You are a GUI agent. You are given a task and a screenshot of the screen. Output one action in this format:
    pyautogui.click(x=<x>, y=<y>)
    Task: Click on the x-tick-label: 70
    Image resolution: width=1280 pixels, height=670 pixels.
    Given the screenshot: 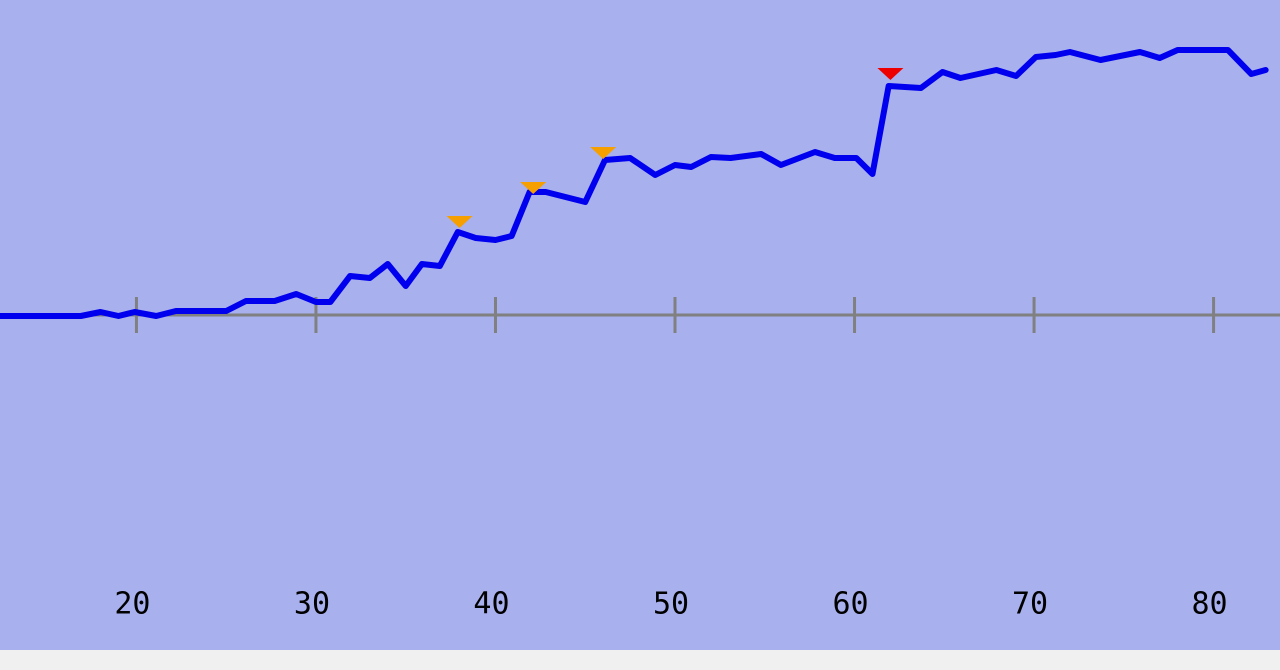 What is the action you would take?
    pyautogui.click(x=1030, y=604)
    